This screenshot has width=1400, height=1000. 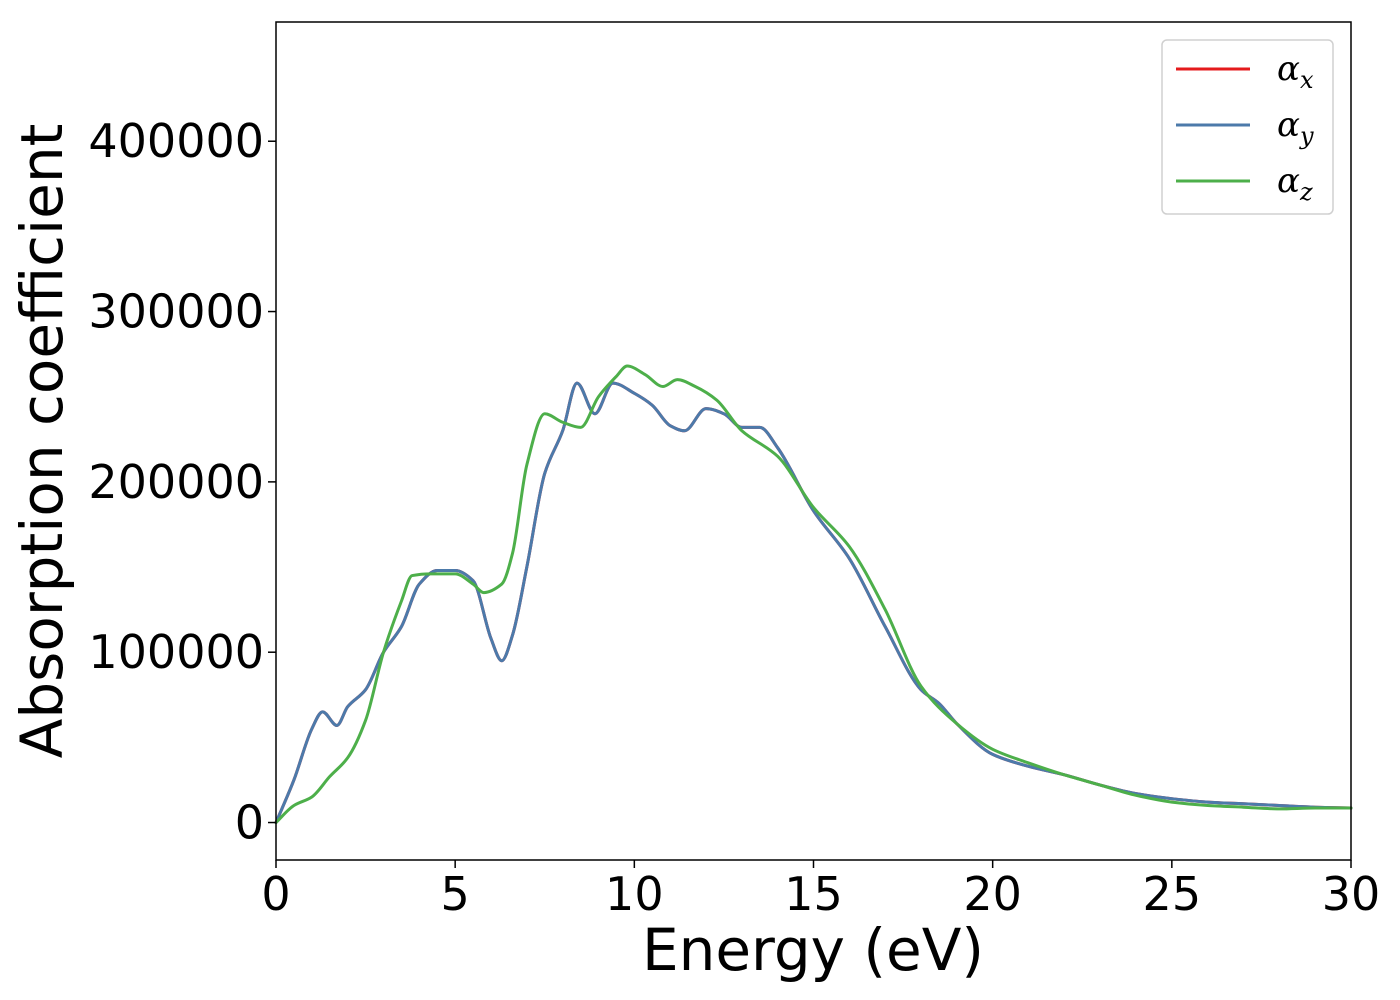 What do you see at coordinates (42, 441) in the screenshot?
I see `y-axis-label: Absorption coefficient` at bounding box center [42, 441].